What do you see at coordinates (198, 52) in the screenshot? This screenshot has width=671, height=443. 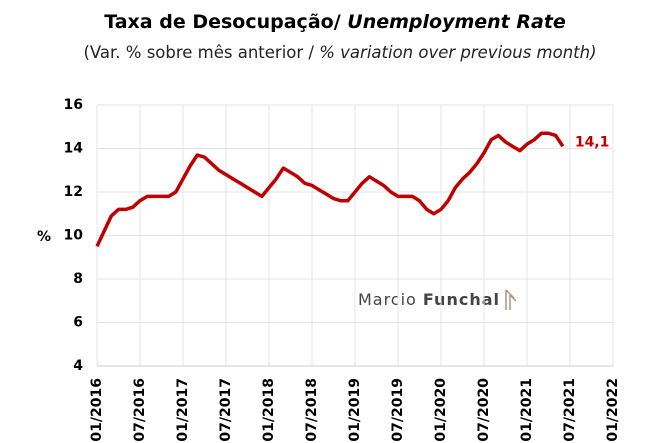 I see `subtitle-plain: (Var. % sobre mês anterior /` at bounding box center [198, 52].